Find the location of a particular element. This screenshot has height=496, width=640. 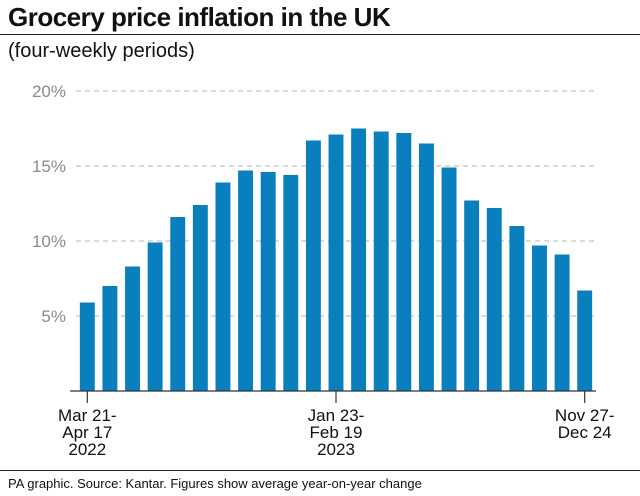

x-tick-label: Apr 17 is located at coordinates (87, 432).